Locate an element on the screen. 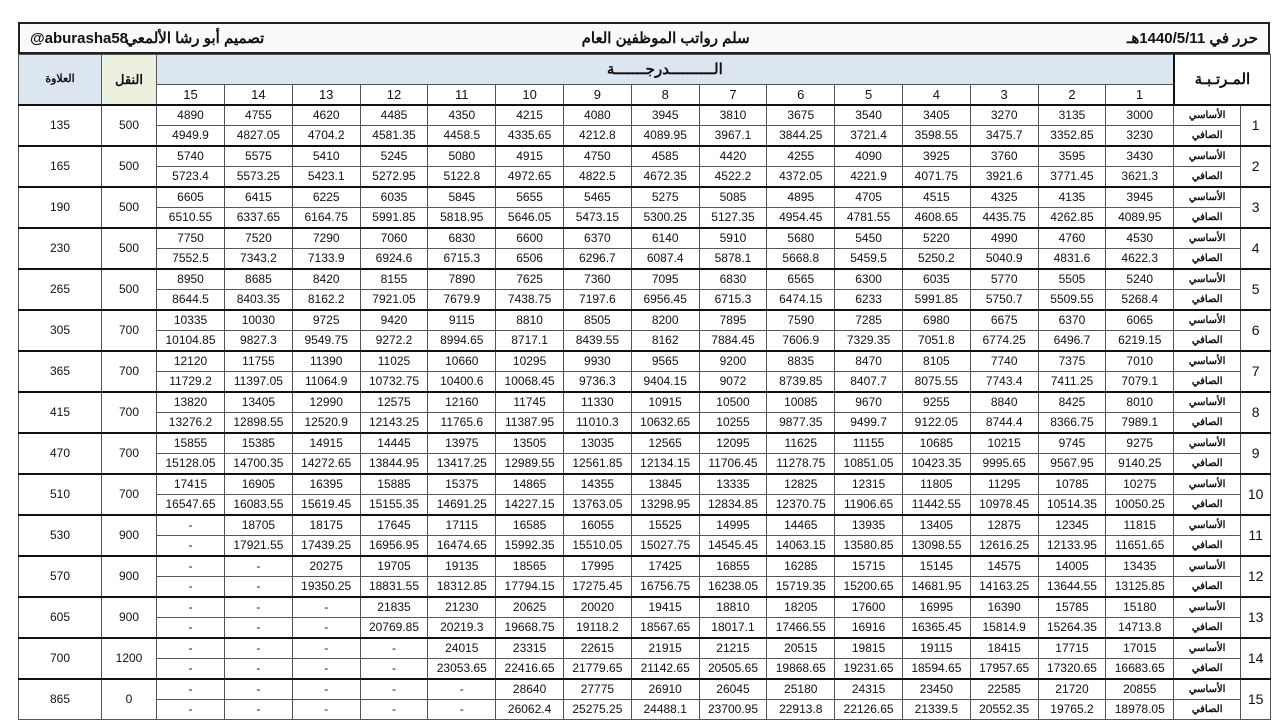 This screenshot has height=720, width=1280. net-salary-cell: 8075.55 is located at coordinates (936, 382).